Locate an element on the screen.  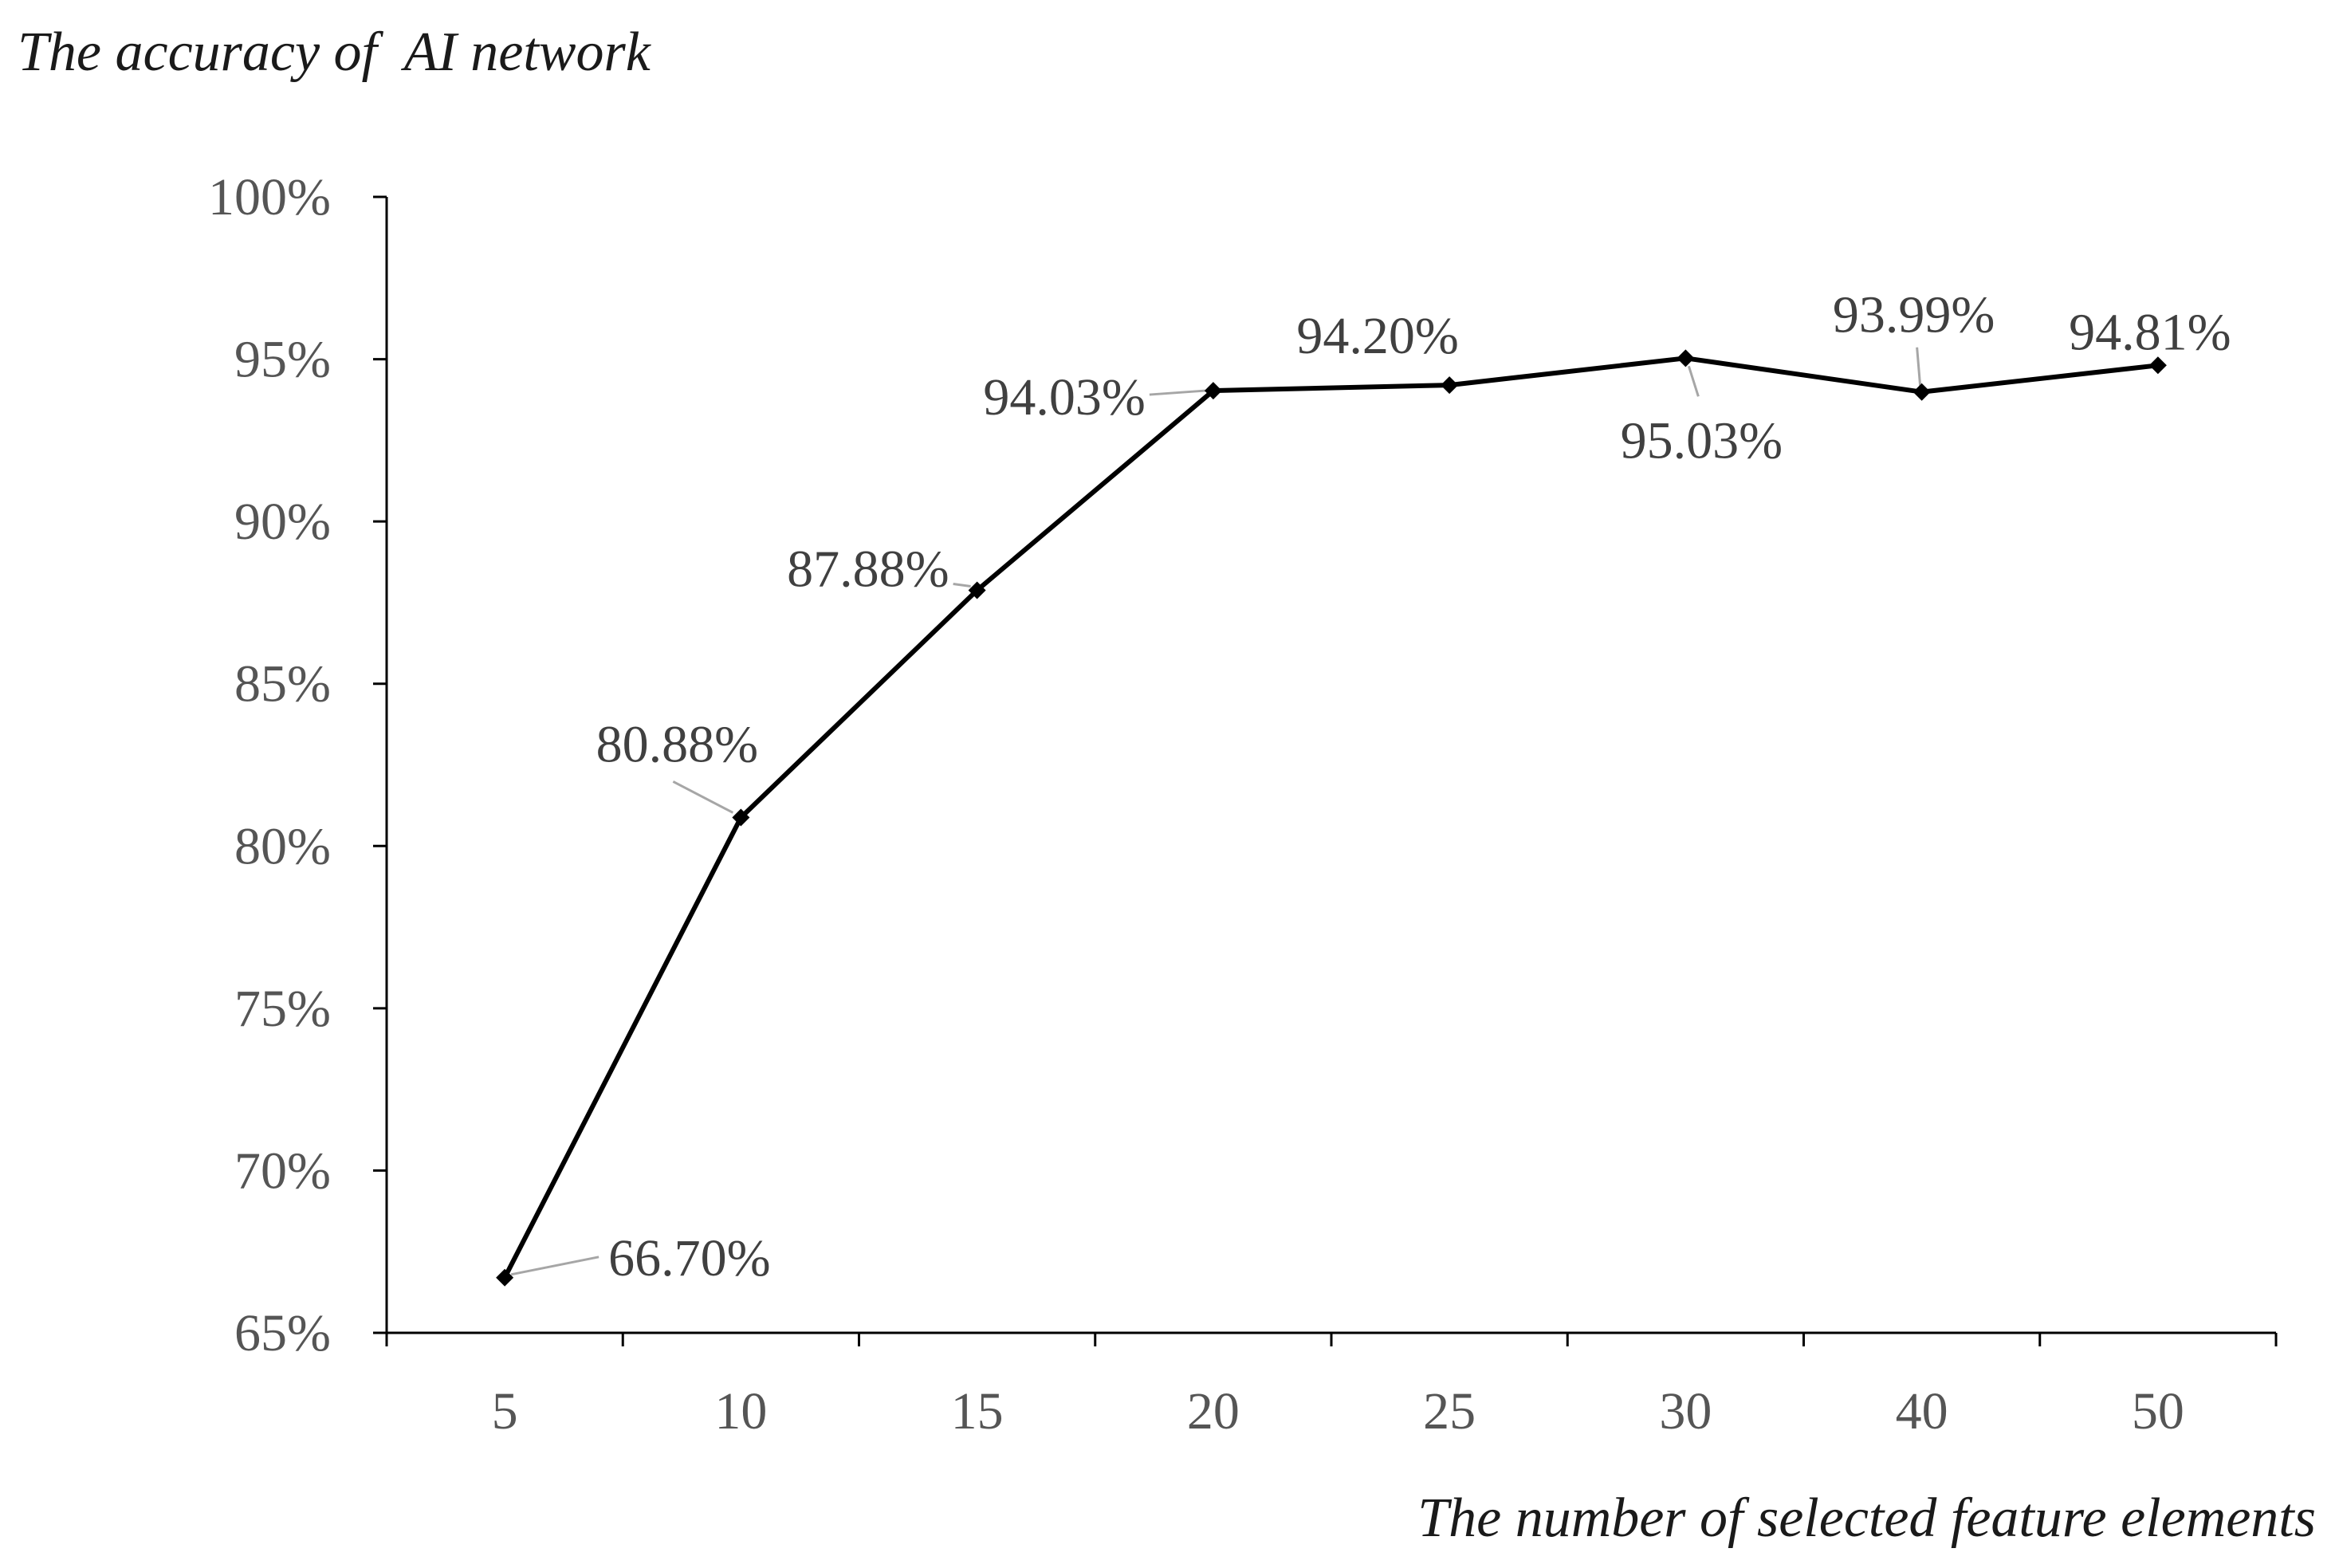
x-tick-label: 40 is located at coordinates (1922, 1411).